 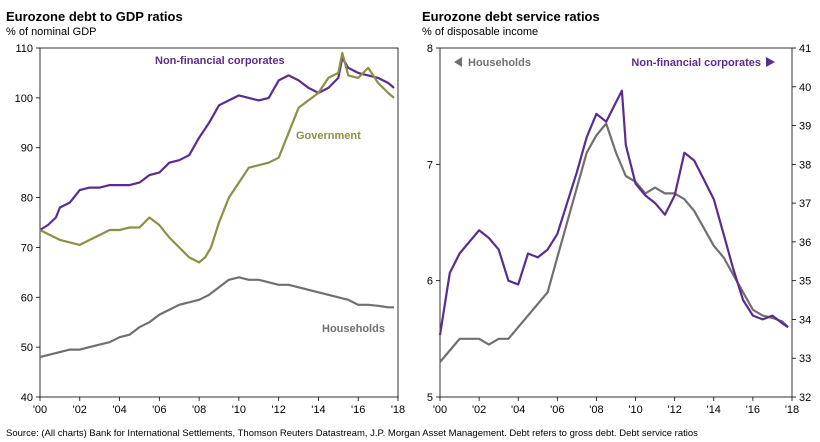 I want to click on chart2-xtick-label: '06, so click(x=557, y=410).